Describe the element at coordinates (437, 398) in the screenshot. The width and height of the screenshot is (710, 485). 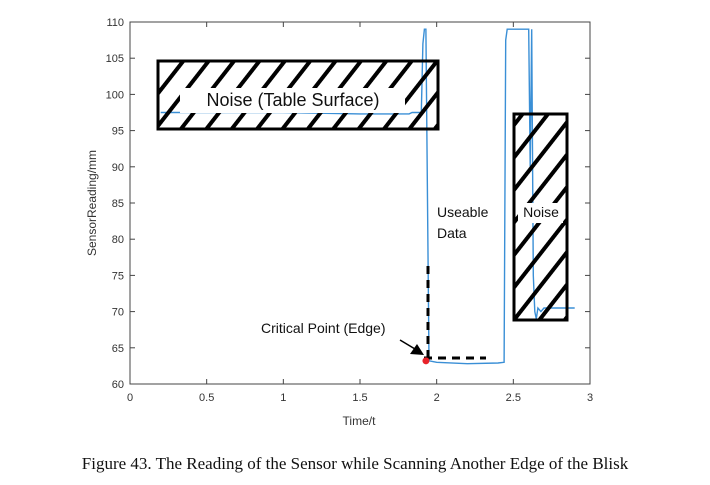
I see `x-tick-label: 2` at that location.